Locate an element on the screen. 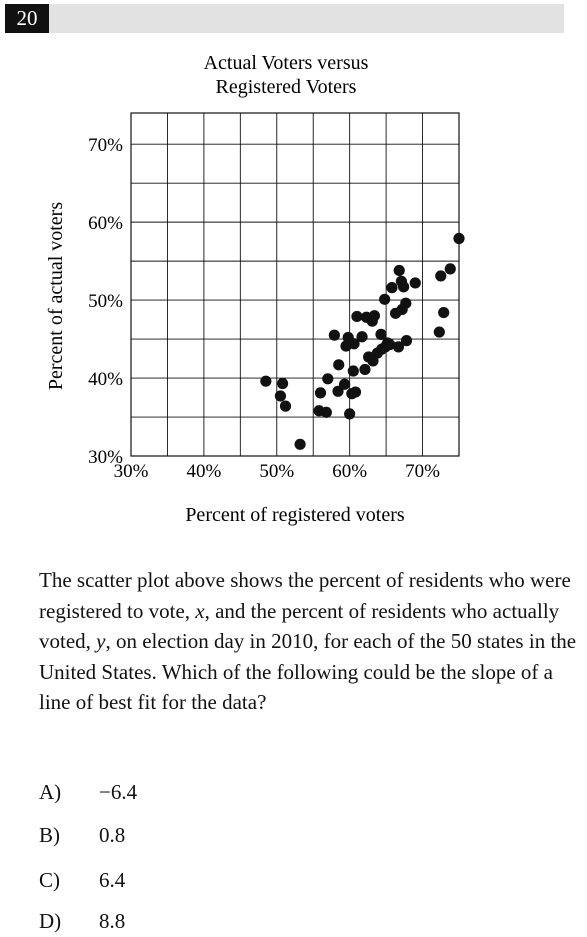  y-tick-label: 40% is located at coordinates (105, 379).